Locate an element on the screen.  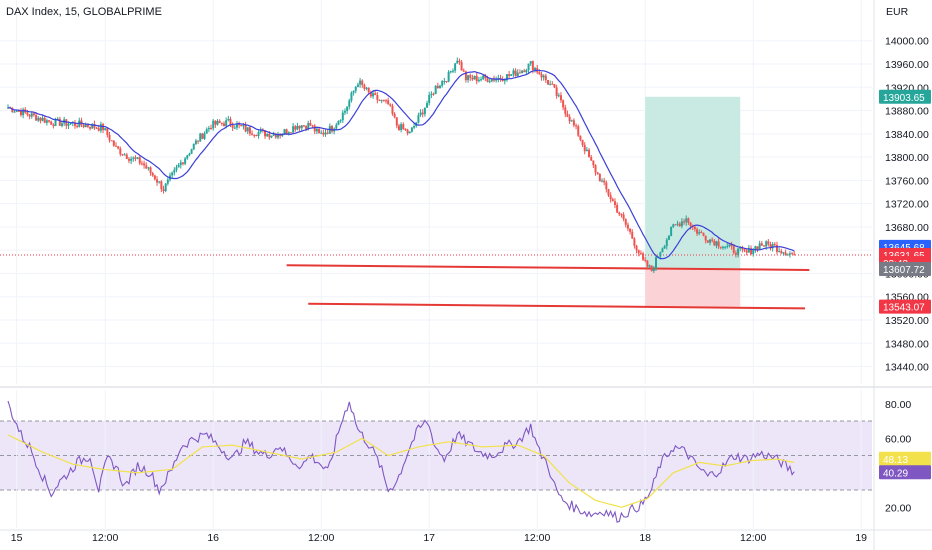
x-tick-label: 18 is located at coordinates (645, 538).